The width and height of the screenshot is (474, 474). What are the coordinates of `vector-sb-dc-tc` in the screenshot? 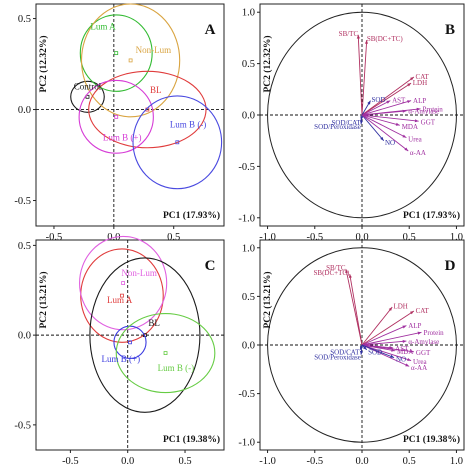 It's located at (356, 309).